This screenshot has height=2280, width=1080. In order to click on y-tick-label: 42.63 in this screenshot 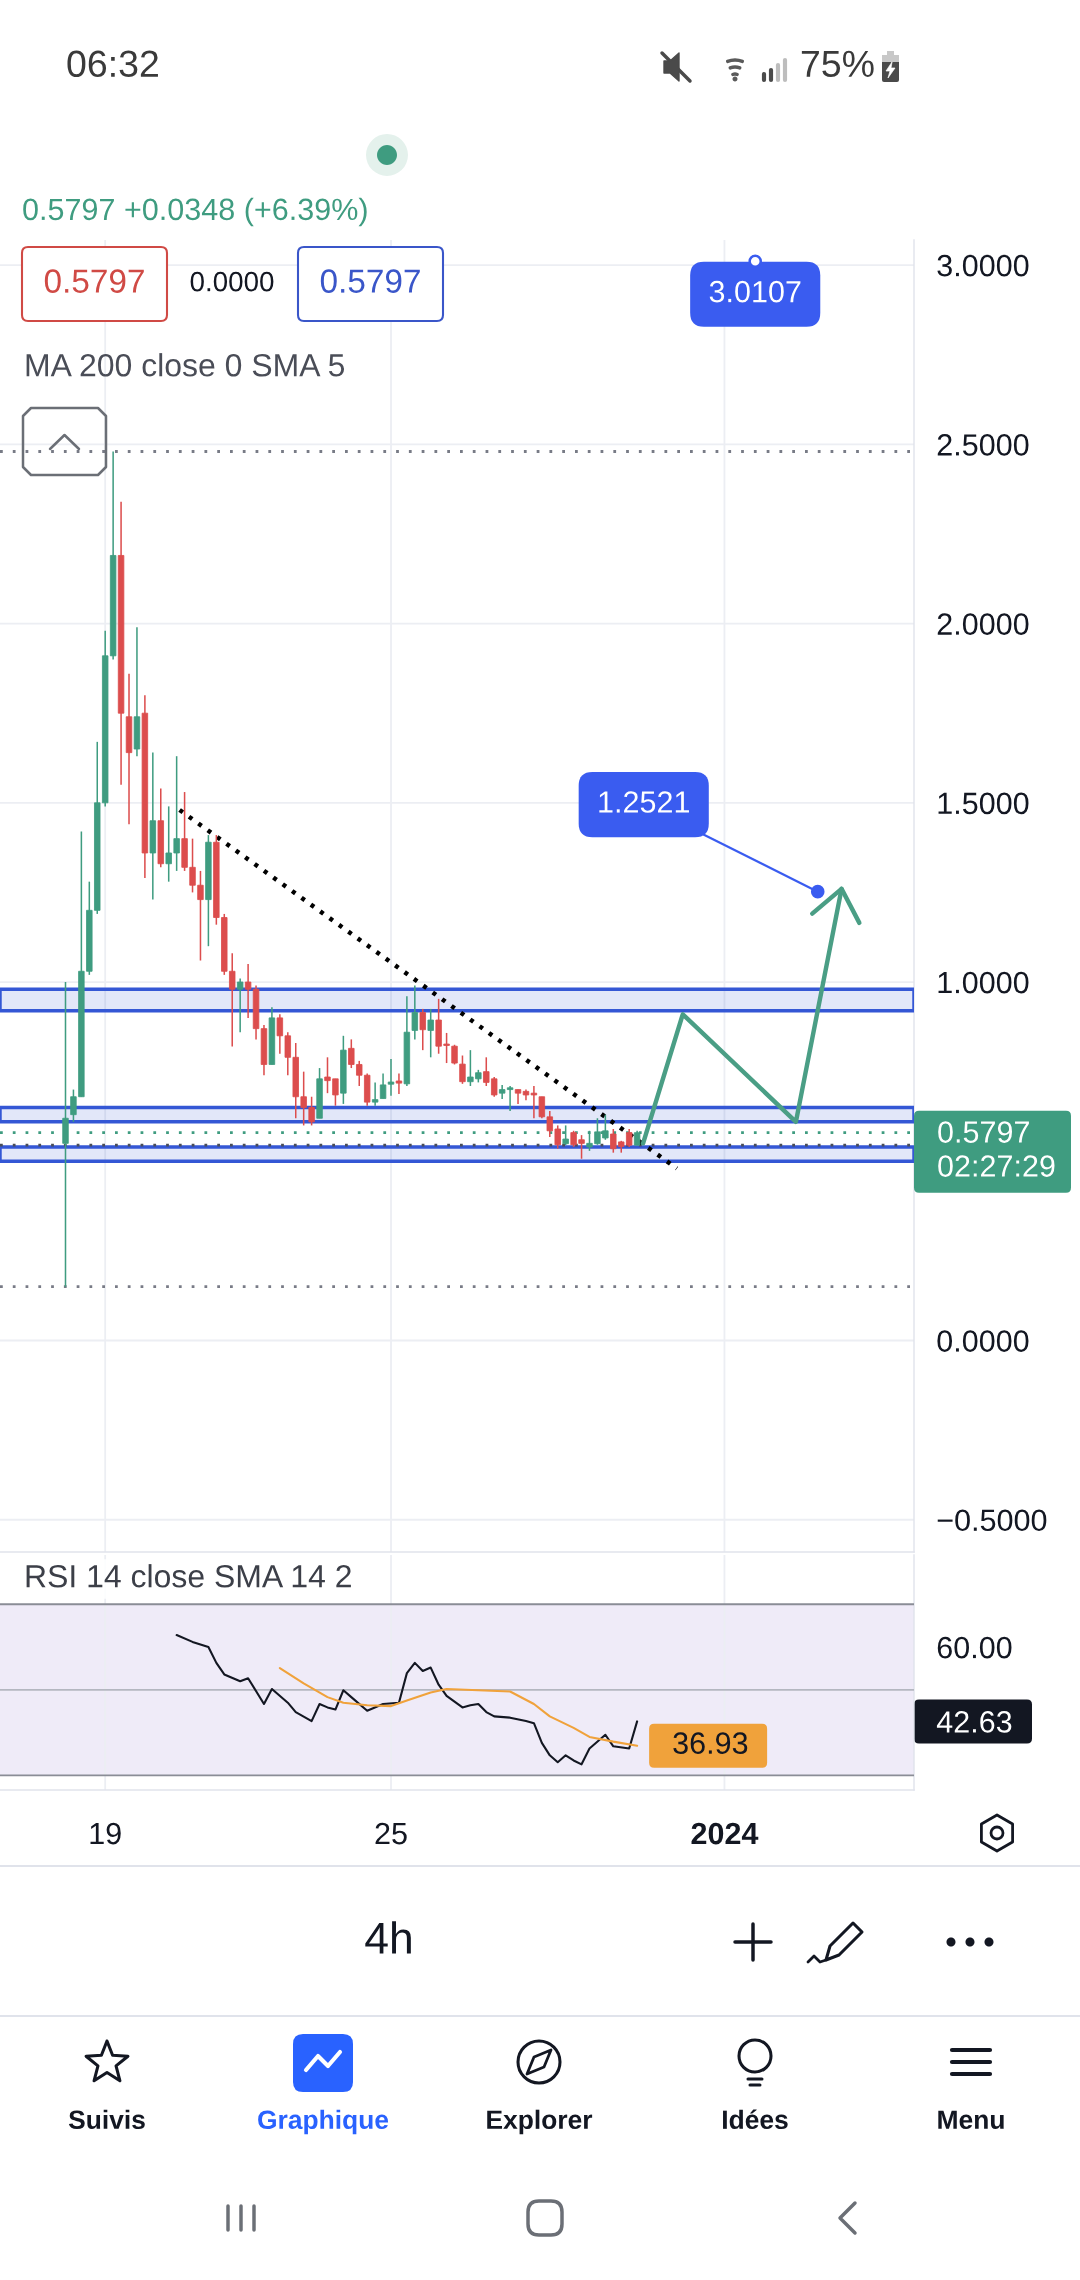, I will do `click(974, 1722)`.